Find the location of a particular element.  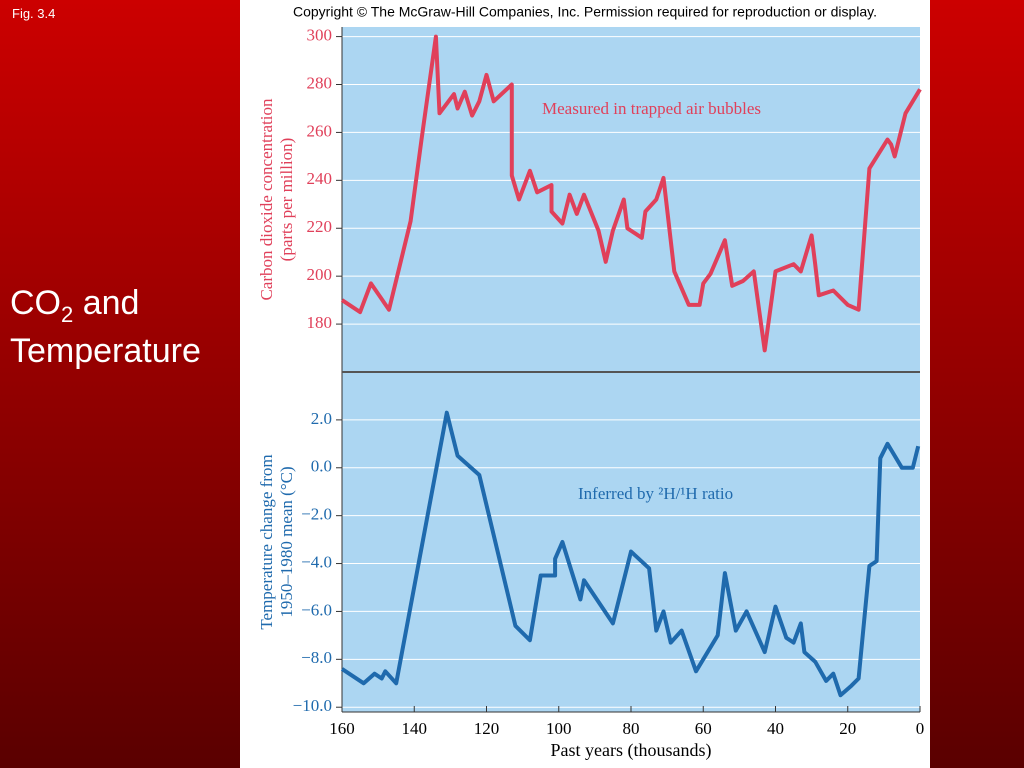

y-tick-label: −2.0 is located at coordinates (316, 514).